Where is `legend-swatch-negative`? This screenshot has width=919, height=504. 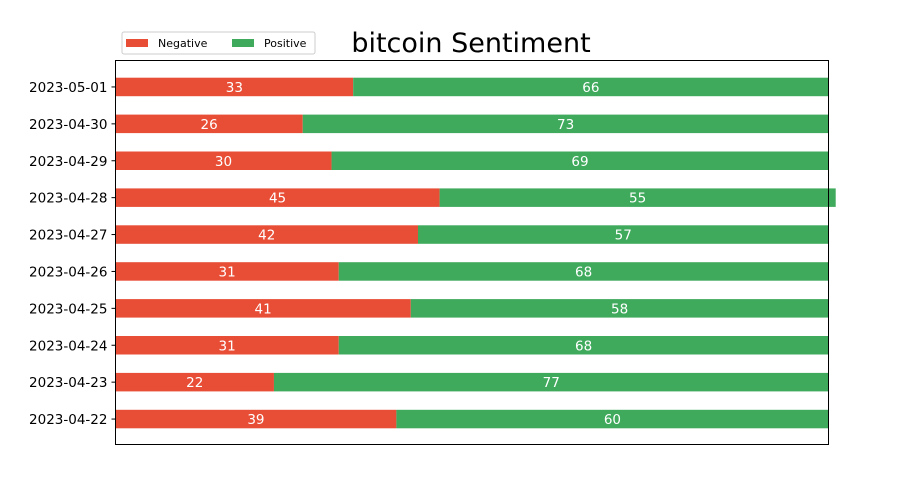
legend-swatch-negative is located at coordinates (137, 43).